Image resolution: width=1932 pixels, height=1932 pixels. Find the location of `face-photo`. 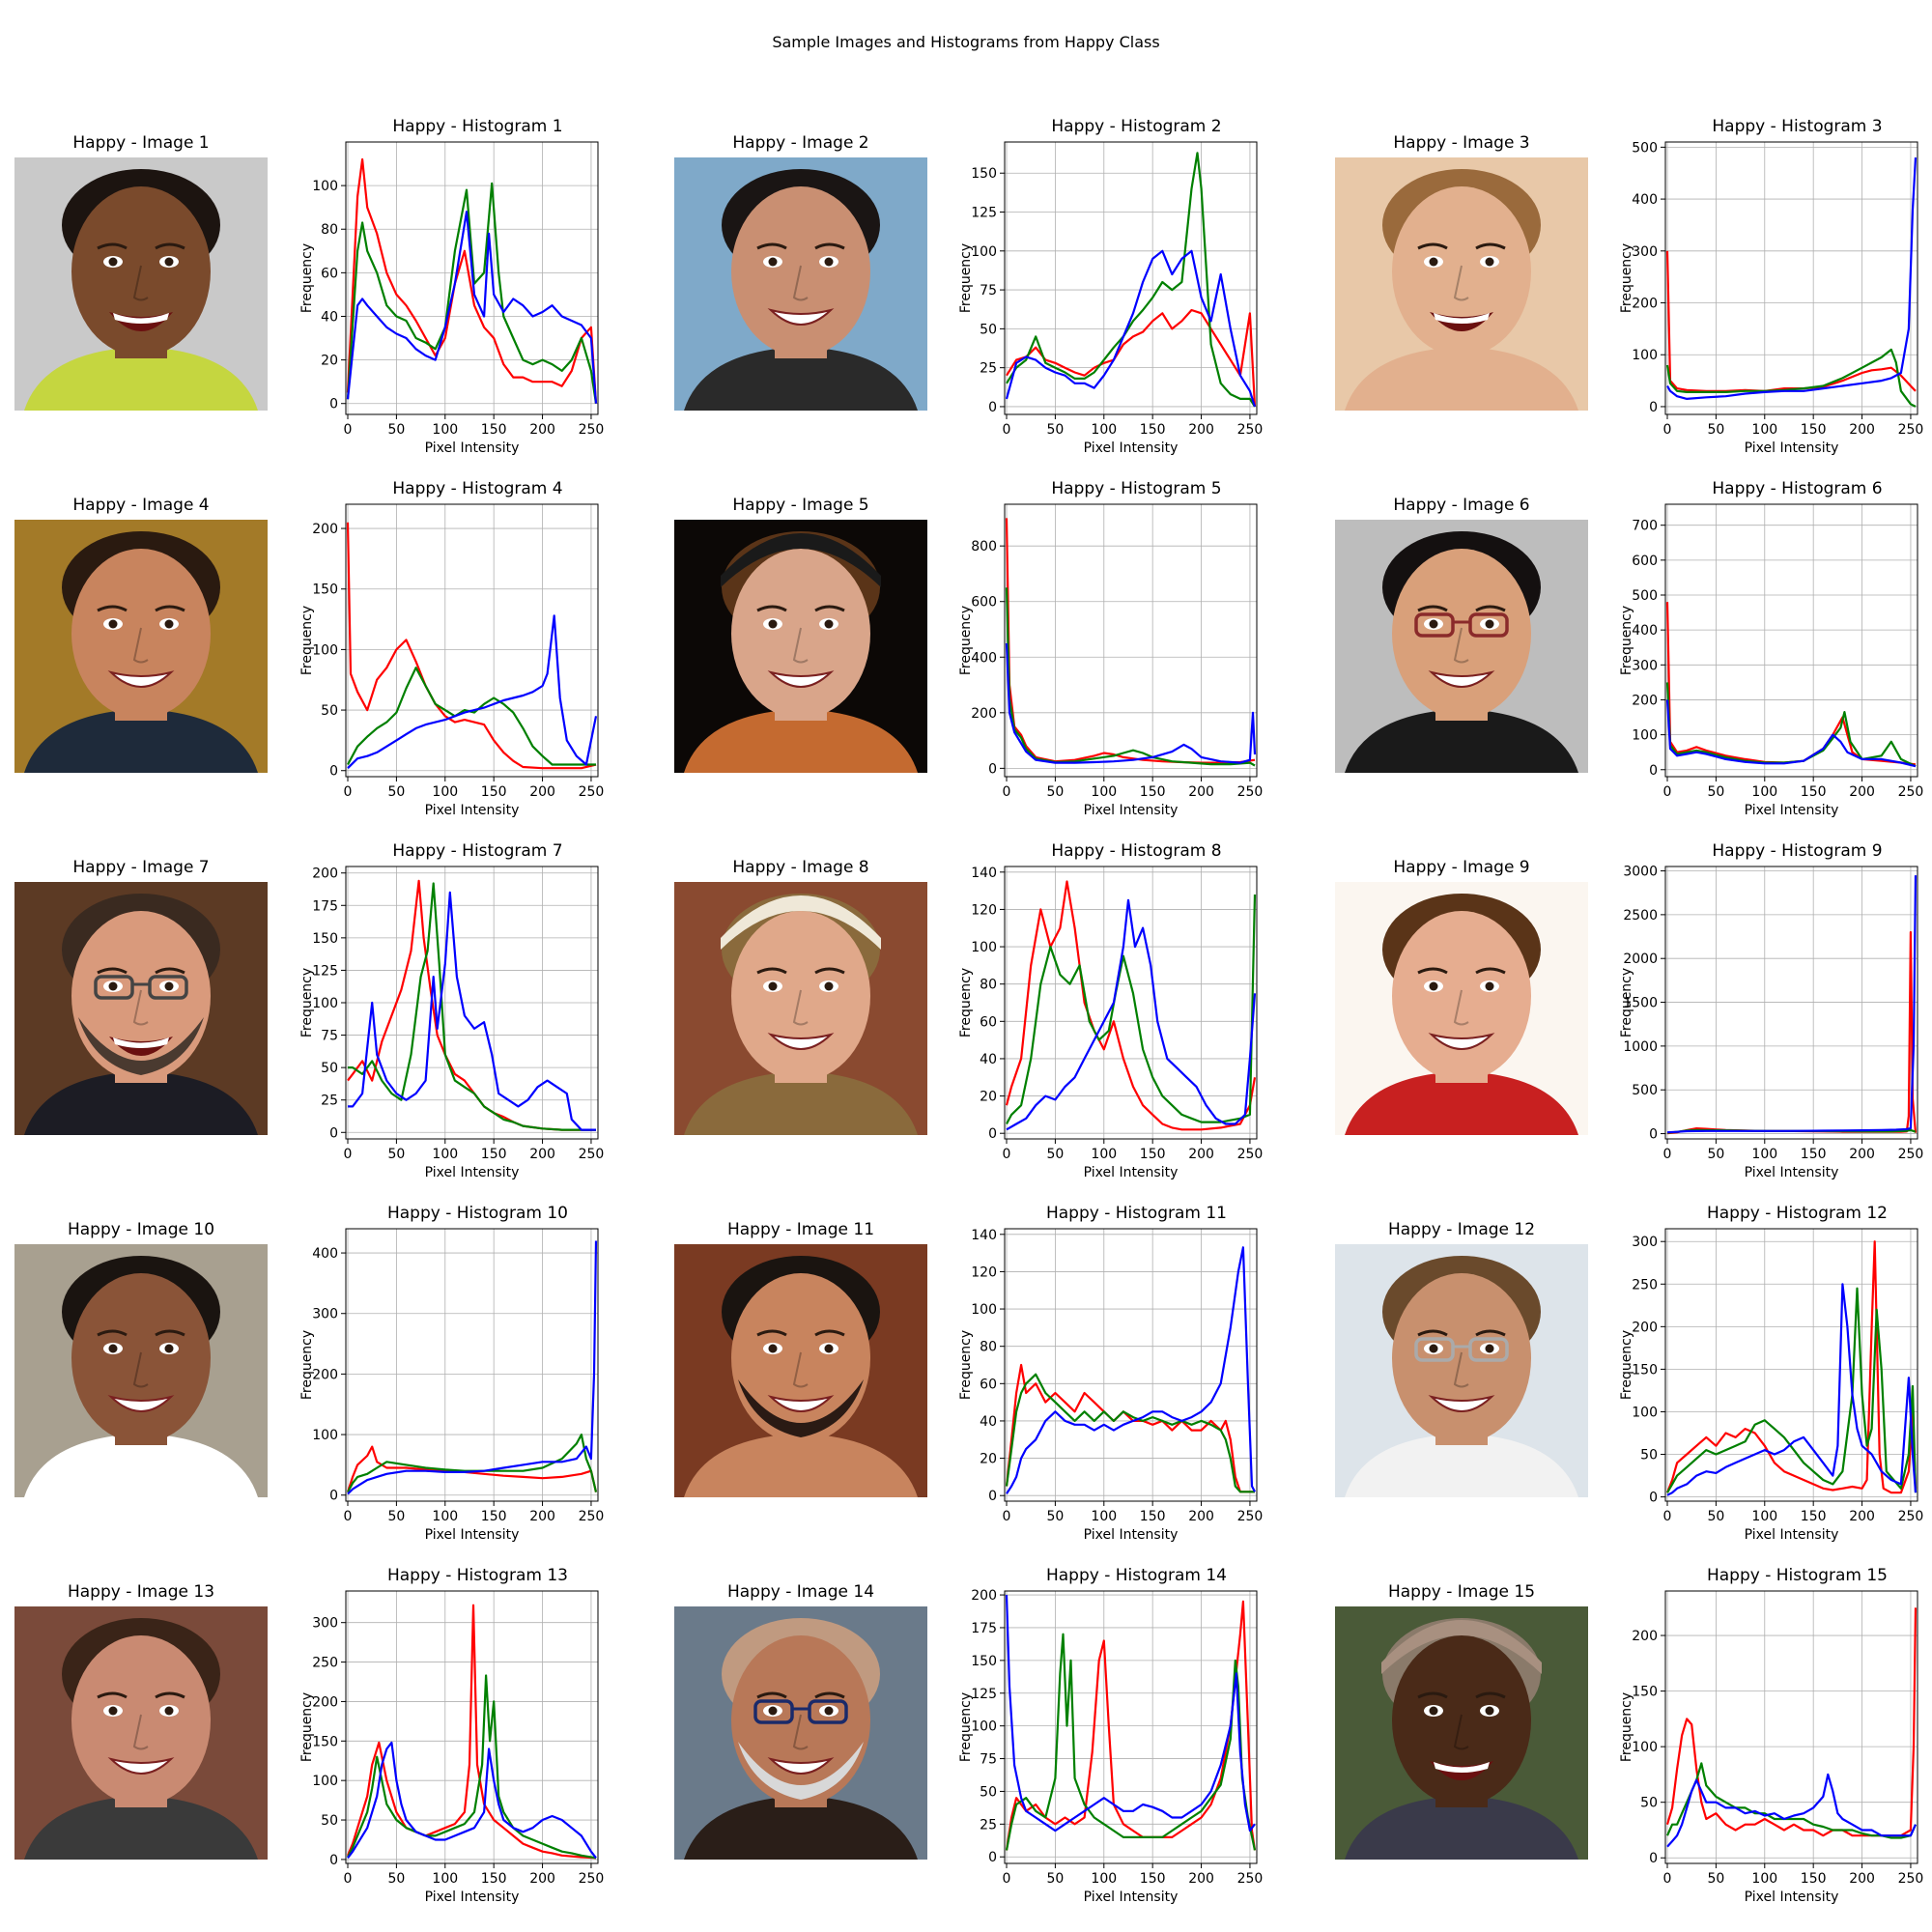

face-photo is located at coordinates (1461, 1733).